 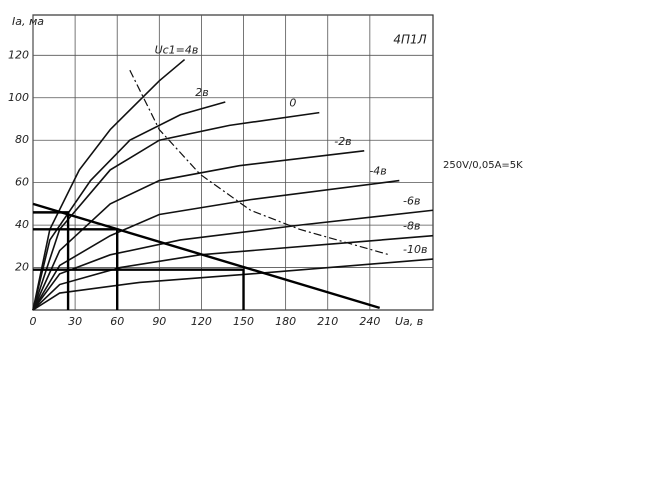 I want to click on series-label: -6в, so click(x=411, y=200).